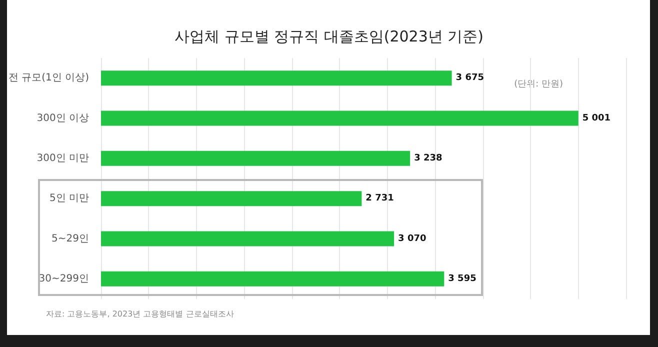 The width and height of the screenshot is (658, 347). What do you see at coordinates (140, 314) in the screenshot?
I see `text: 자료: 고용노동부, 2023년 고용형태별 근로실태조사` at bounding box center [140, 314].